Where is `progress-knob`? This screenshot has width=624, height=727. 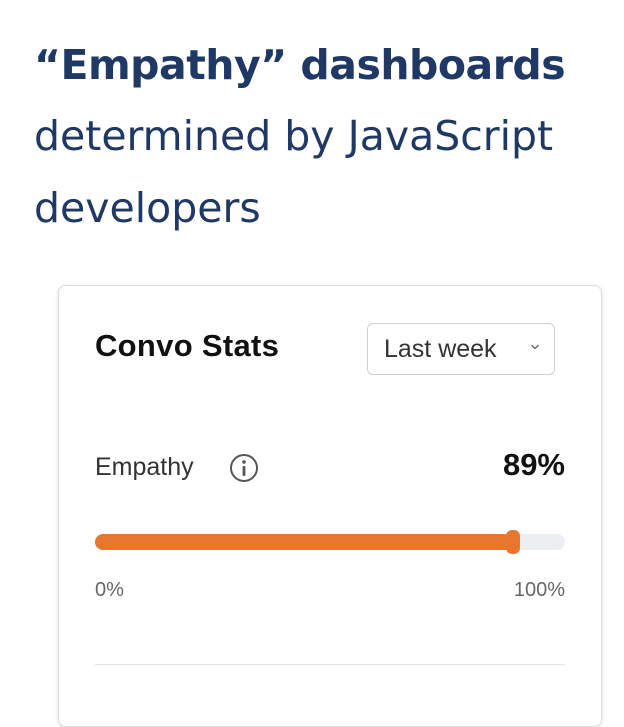 progress-knob is located at coordinates (513, 542).